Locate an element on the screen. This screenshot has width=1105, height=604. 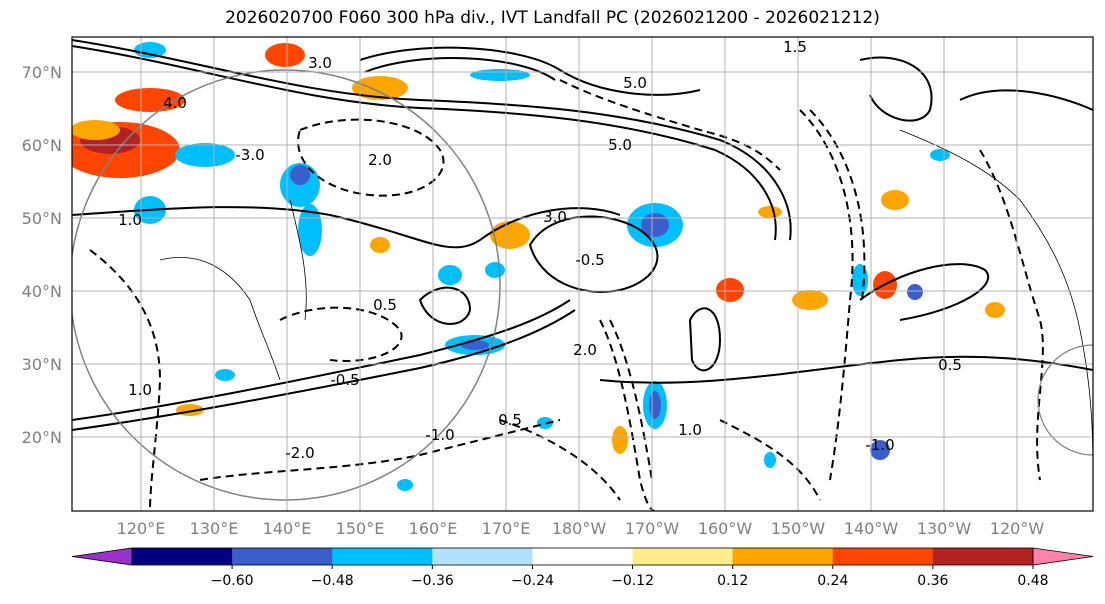
longitude-label: 170°E is located at coordinates (506, 528).